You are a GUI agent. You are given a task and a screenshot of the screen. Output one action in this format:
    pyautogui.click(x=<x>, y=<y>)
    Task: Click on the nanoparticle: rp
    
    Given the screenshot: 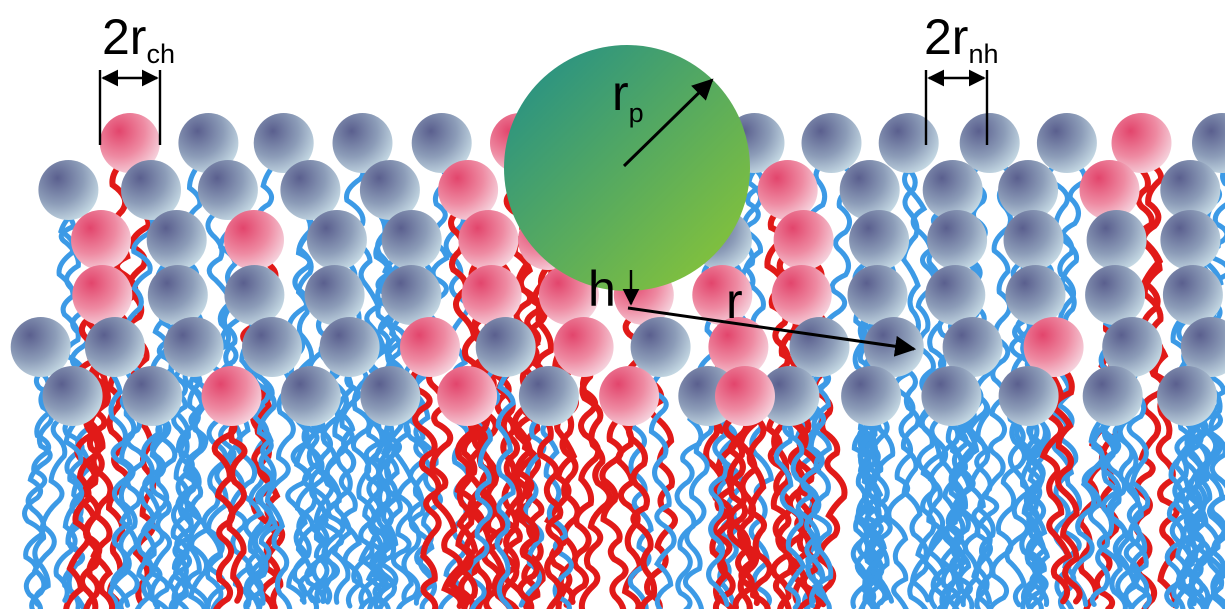 What is the action you would take?
    pyautogui.click(x=627, y=168)
    